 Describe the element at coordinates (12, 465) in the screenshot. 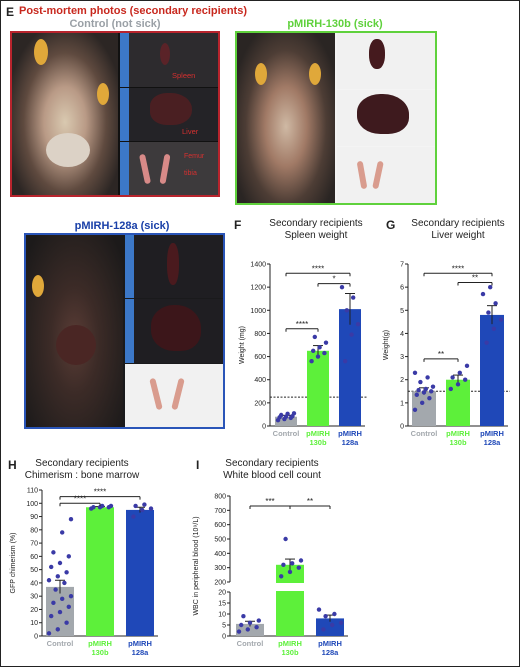

I see `panel-letter-h: H` at that location.